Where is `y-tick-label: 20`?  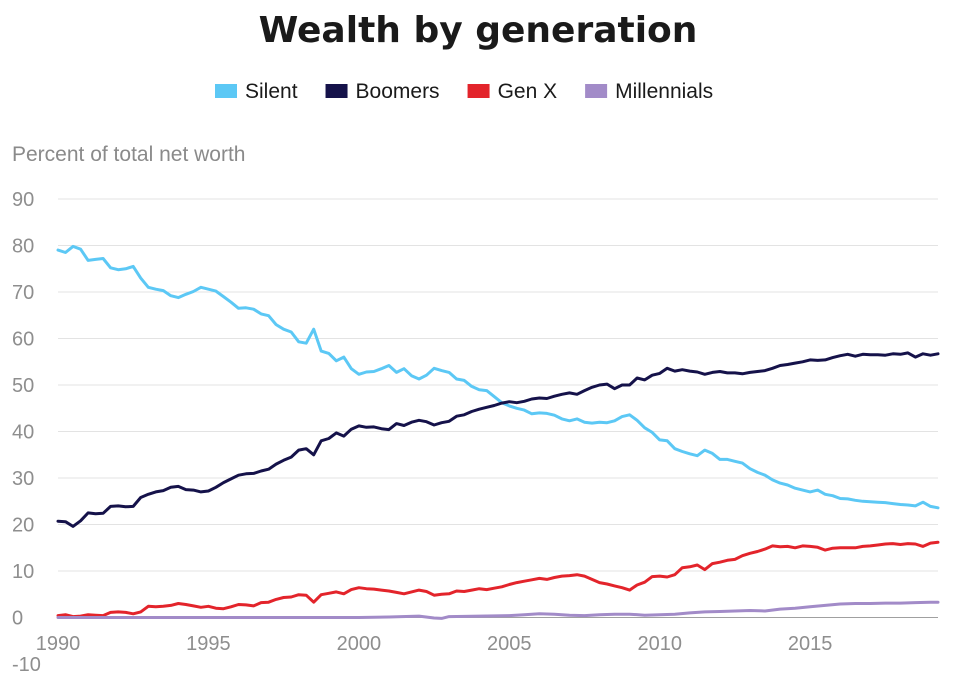 y-tick-label: 20 is located at coordinates (23, 526).